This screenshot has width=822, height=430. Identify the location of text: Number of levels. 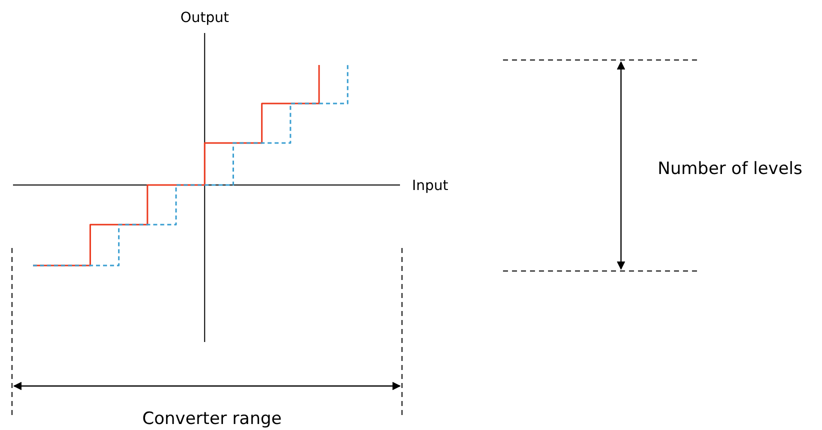
(730, 169).